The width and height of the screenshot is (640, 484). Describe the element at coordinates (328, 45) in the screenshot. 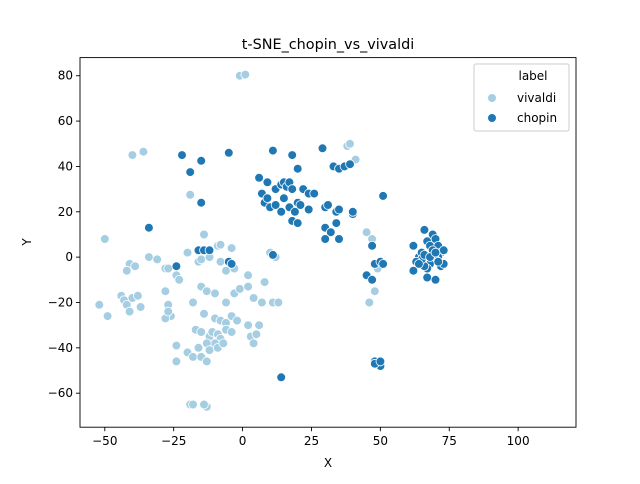

I see `chart-title: t-SNE_chopin_vs_vivaldi` at that location.